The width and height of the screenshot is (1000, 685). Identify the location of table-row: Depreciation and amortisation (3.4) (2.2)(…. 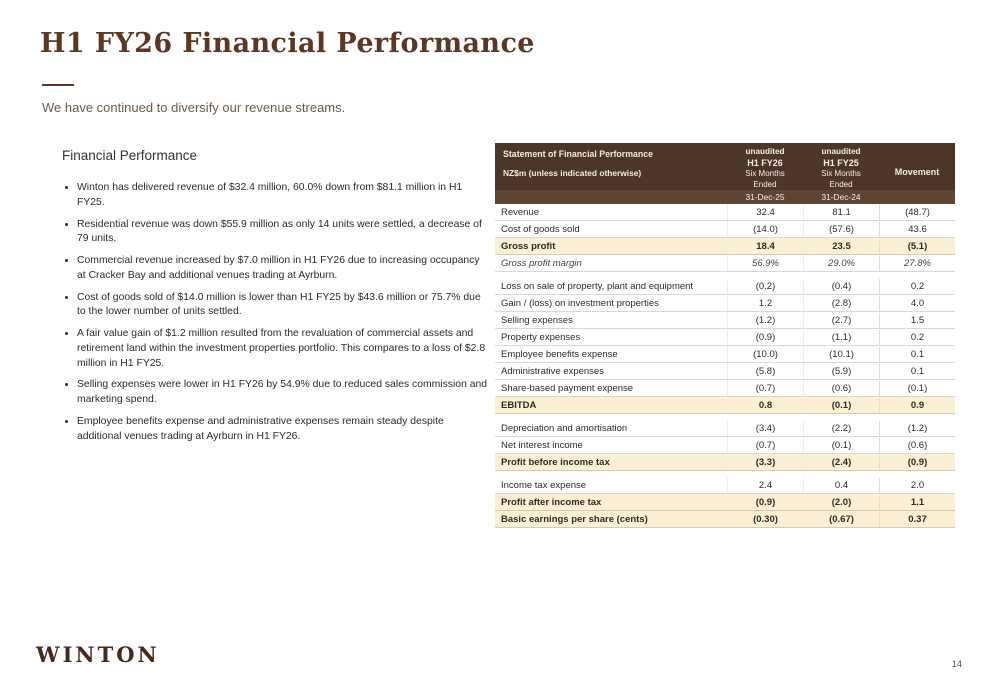
(725, 429).